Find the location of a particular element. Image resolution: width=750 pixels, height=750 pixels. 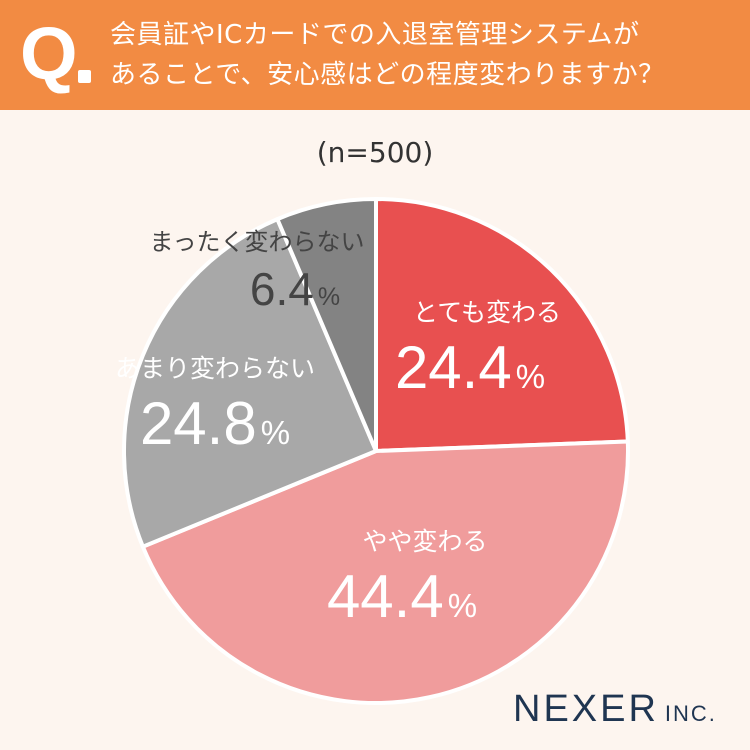

slice-label-3: あまり変わらない is located at coordinates (215, 368).